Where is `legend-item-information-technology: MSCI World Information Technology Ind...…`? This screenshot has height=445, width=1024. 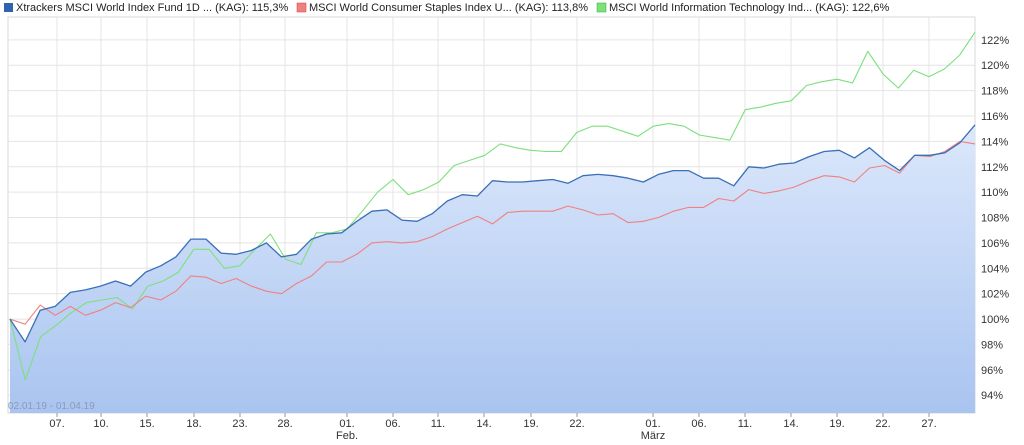 legend-item-information-technology: MSCI World Information Technology Ind...… is located at coordinates (742, 8).